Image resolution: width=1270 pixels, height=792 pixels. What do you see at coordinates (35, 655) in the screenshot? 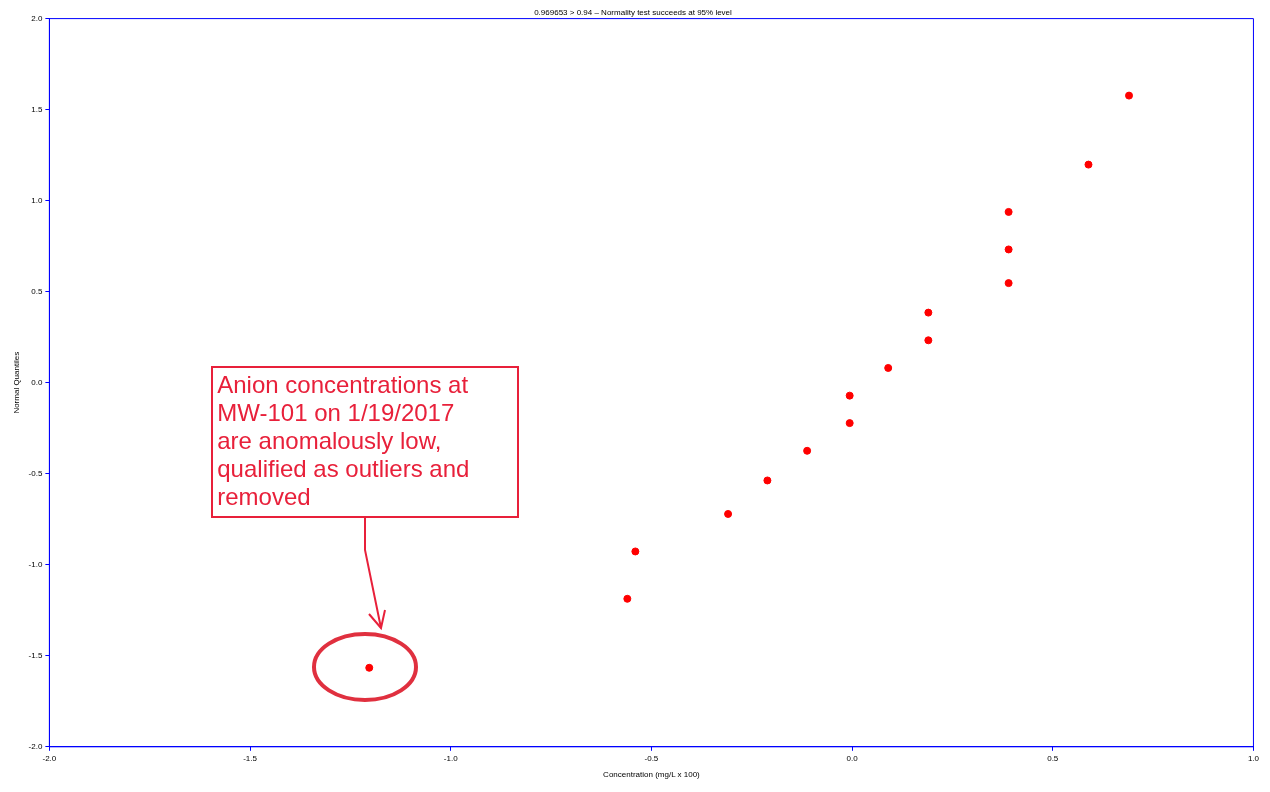
I see `y-tick-label: -1.5` at bounding box center [35, 655].